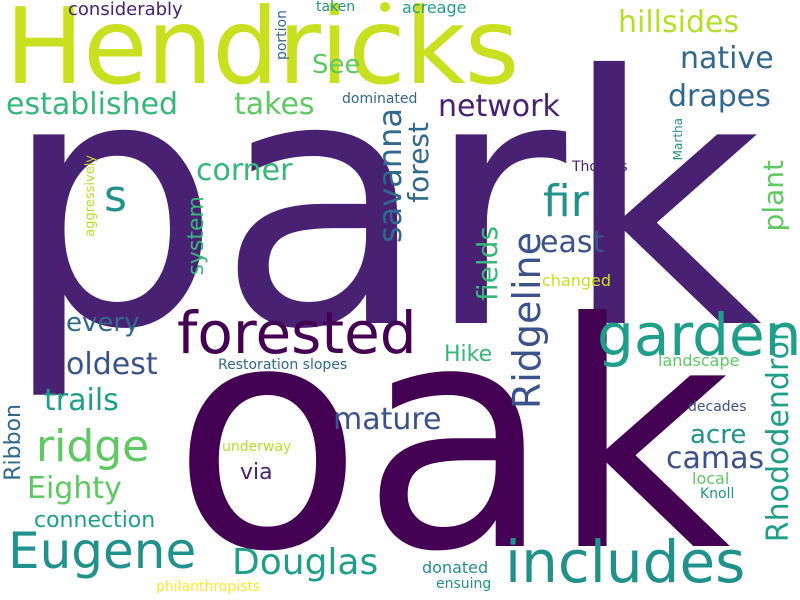  What do you see at coordinates (464, 584) in the screenshot?
I see `word-ensuing: ensuing` at bounding box center [464, 584].